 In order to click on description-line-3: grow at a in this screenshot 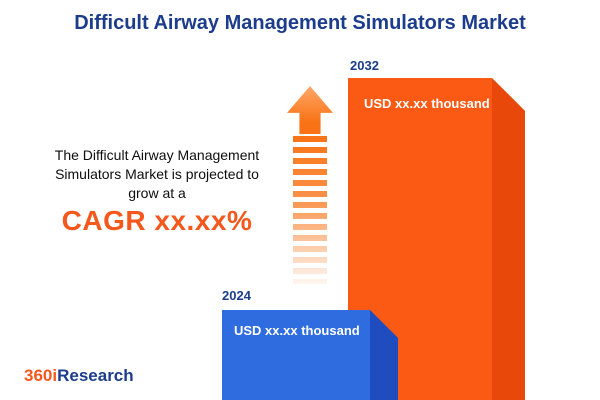, I will do `click(157, 193)`.